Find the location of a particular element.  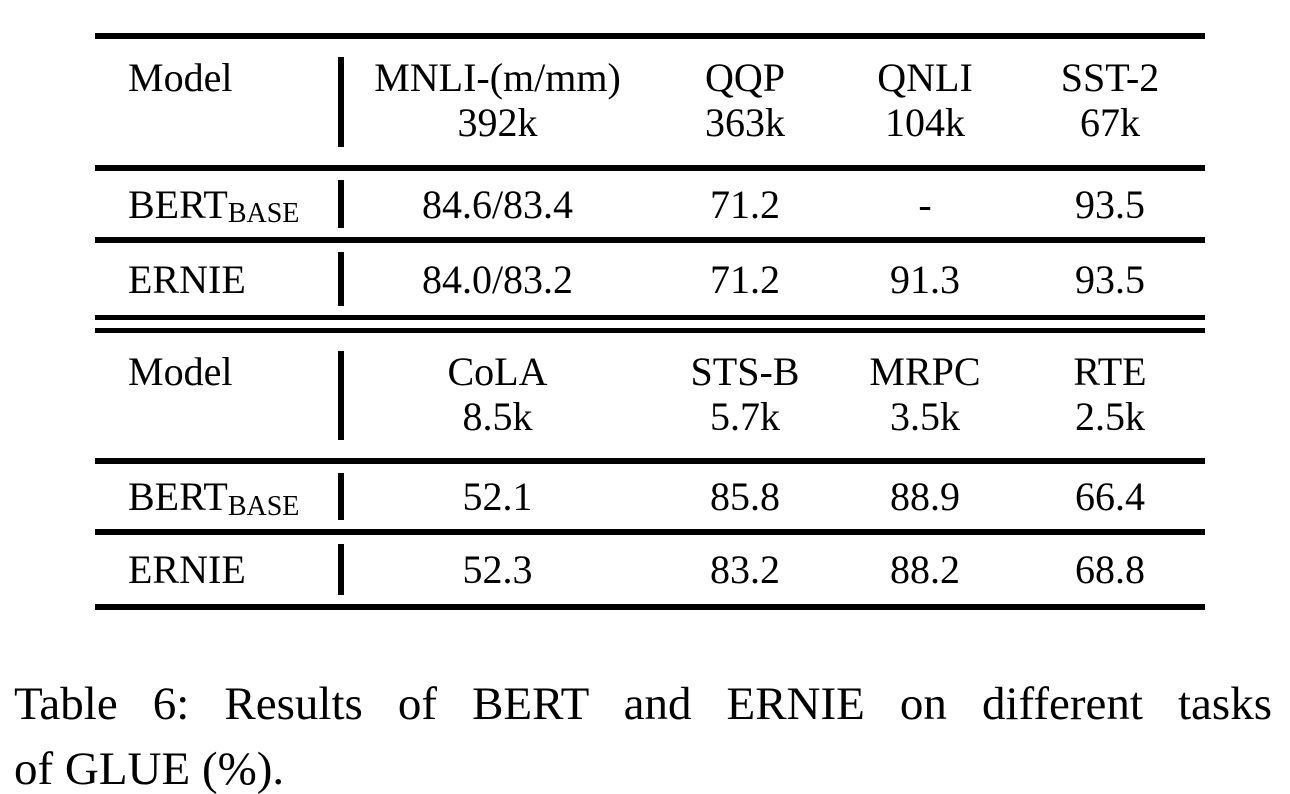

metric-value: 84.0/83.2 is located at coordinates (497, 279).